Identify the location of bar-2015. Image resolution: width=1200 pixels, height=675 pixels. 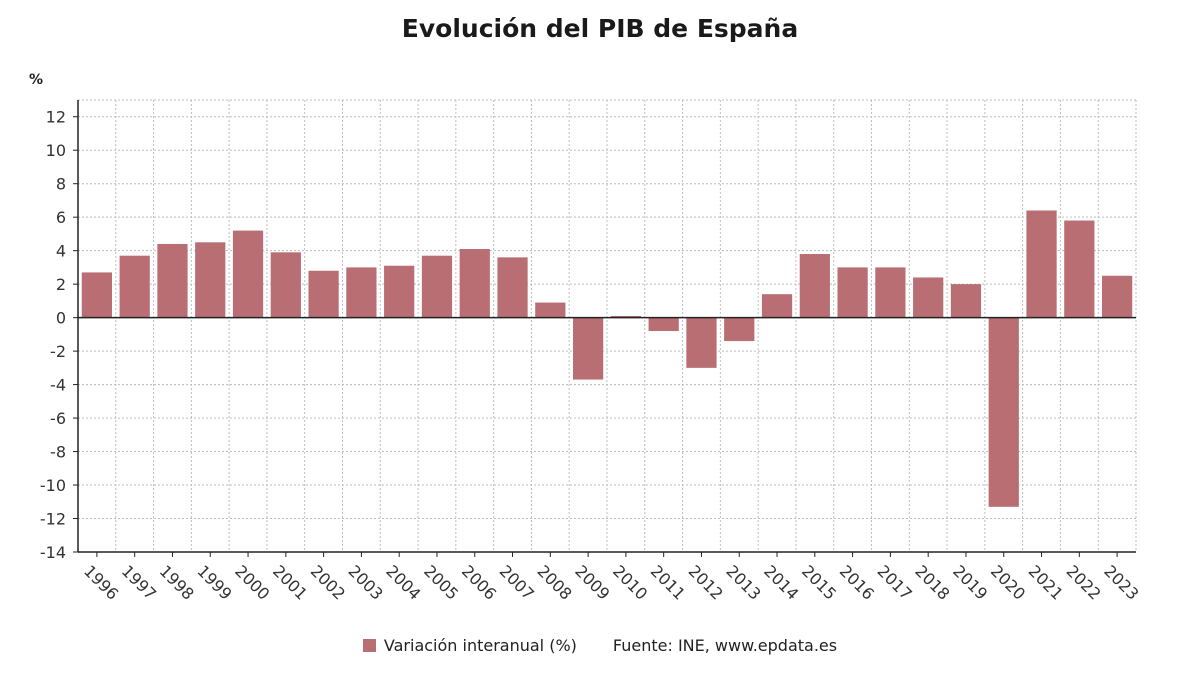
(814, 286).